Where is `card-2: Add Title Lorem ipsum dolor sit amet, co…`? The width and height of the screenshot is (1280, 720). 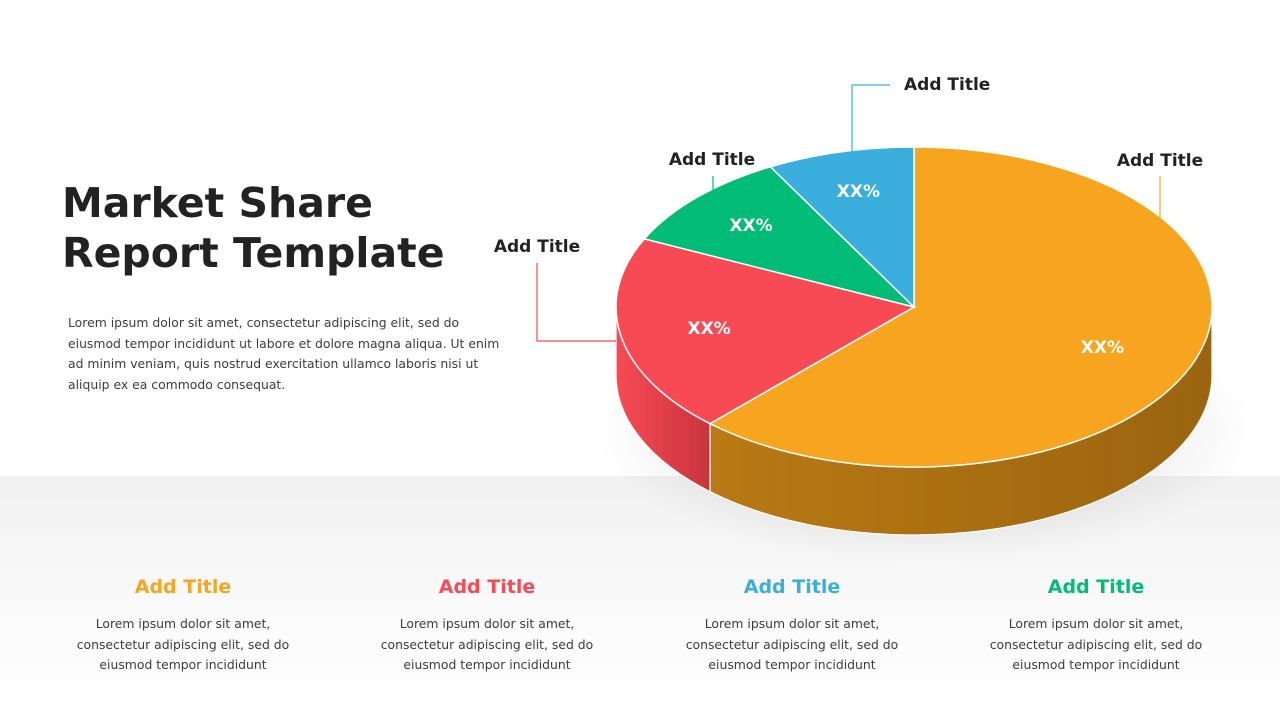
card-2: Add Title Lorem ipsum dolor sit amet, co… is located at coordinates (487, 625).